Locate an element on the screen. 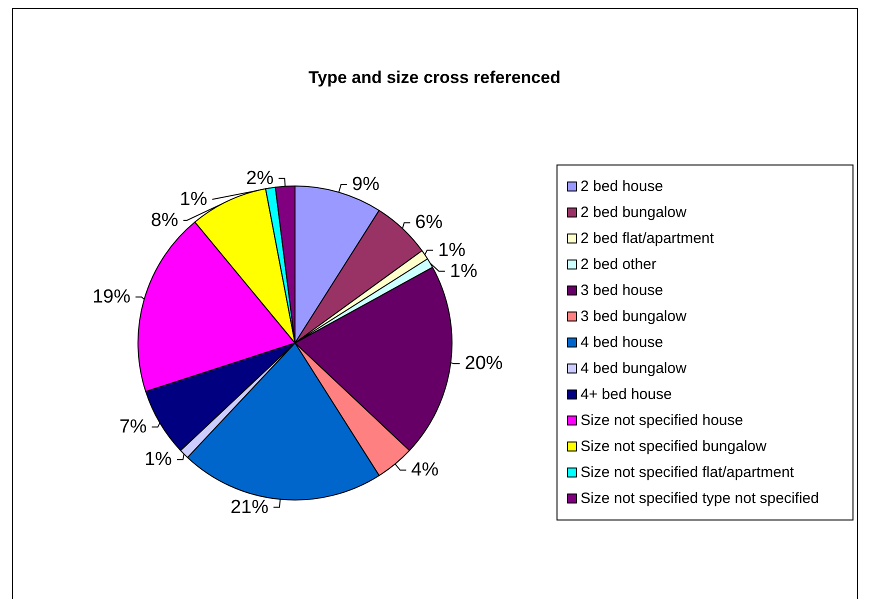 The width and height of the screenshot is (869, 599). legend-label: Size not specified flat/apartment is located at coordinates (687, 472).